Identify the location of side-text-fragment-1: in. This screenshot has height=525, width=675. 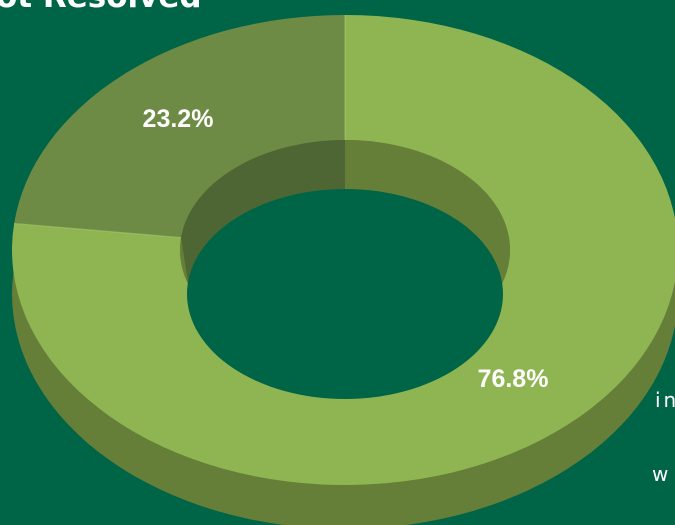
(665, 400).